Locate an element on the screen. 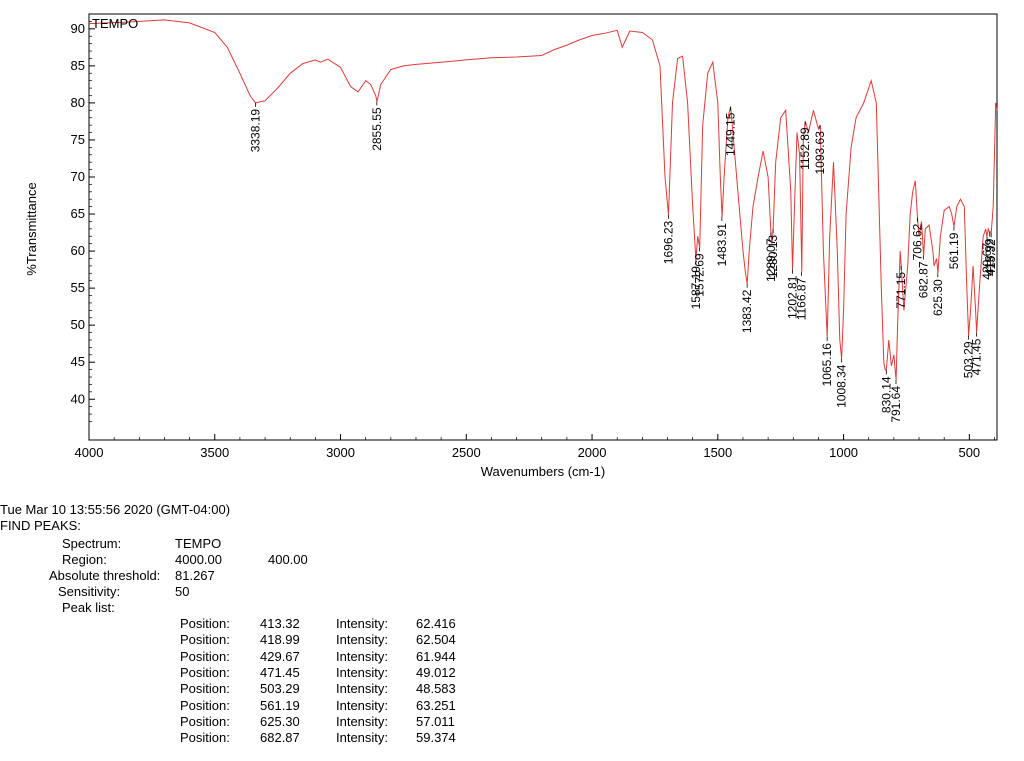 This screenshot has height=761, width=1024. peak-label: 1383.42 is located at coordinates (747, 311).